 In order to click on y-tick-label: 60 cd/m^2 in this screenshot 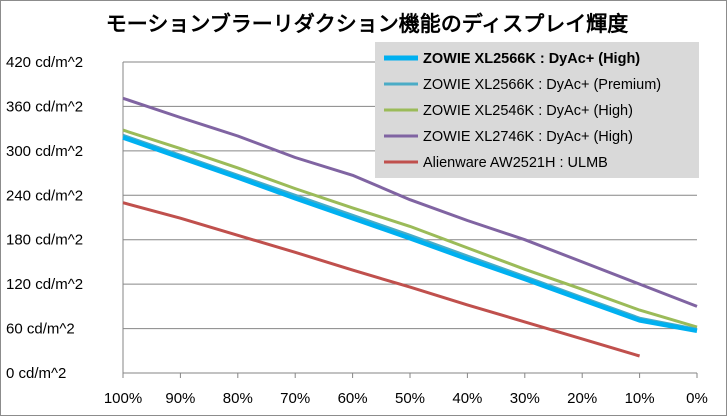, I will do `click(40, 329)`.